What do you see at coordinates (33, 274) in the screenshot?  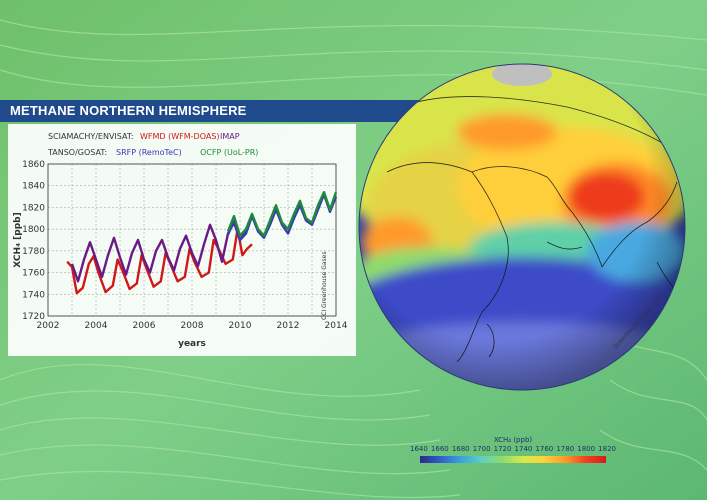 I see `y-tick-label: 1760` at bounding box center [33, 274].